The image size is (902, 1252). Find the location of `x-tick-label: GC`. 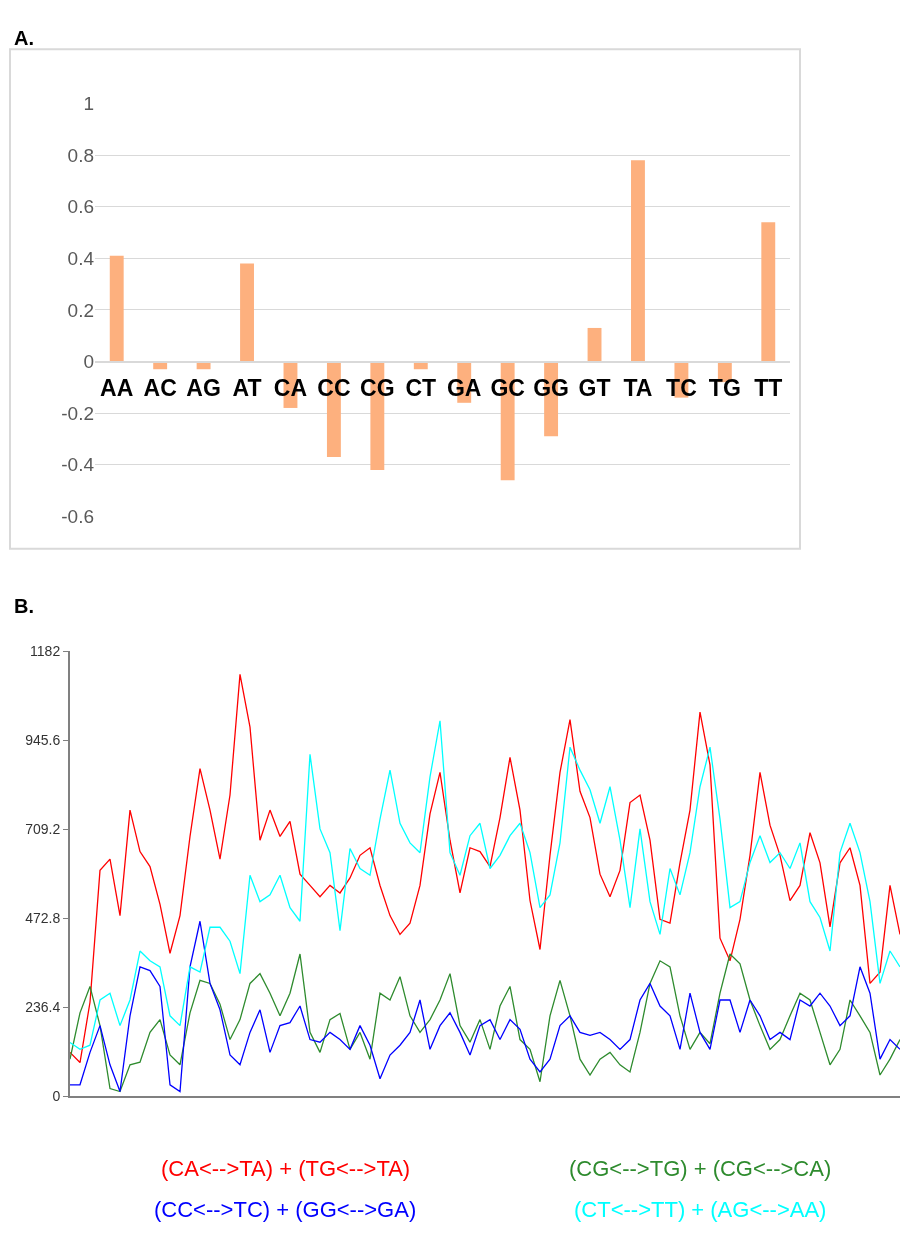

x-tick-label: GC is located at coordinates (507, 388).